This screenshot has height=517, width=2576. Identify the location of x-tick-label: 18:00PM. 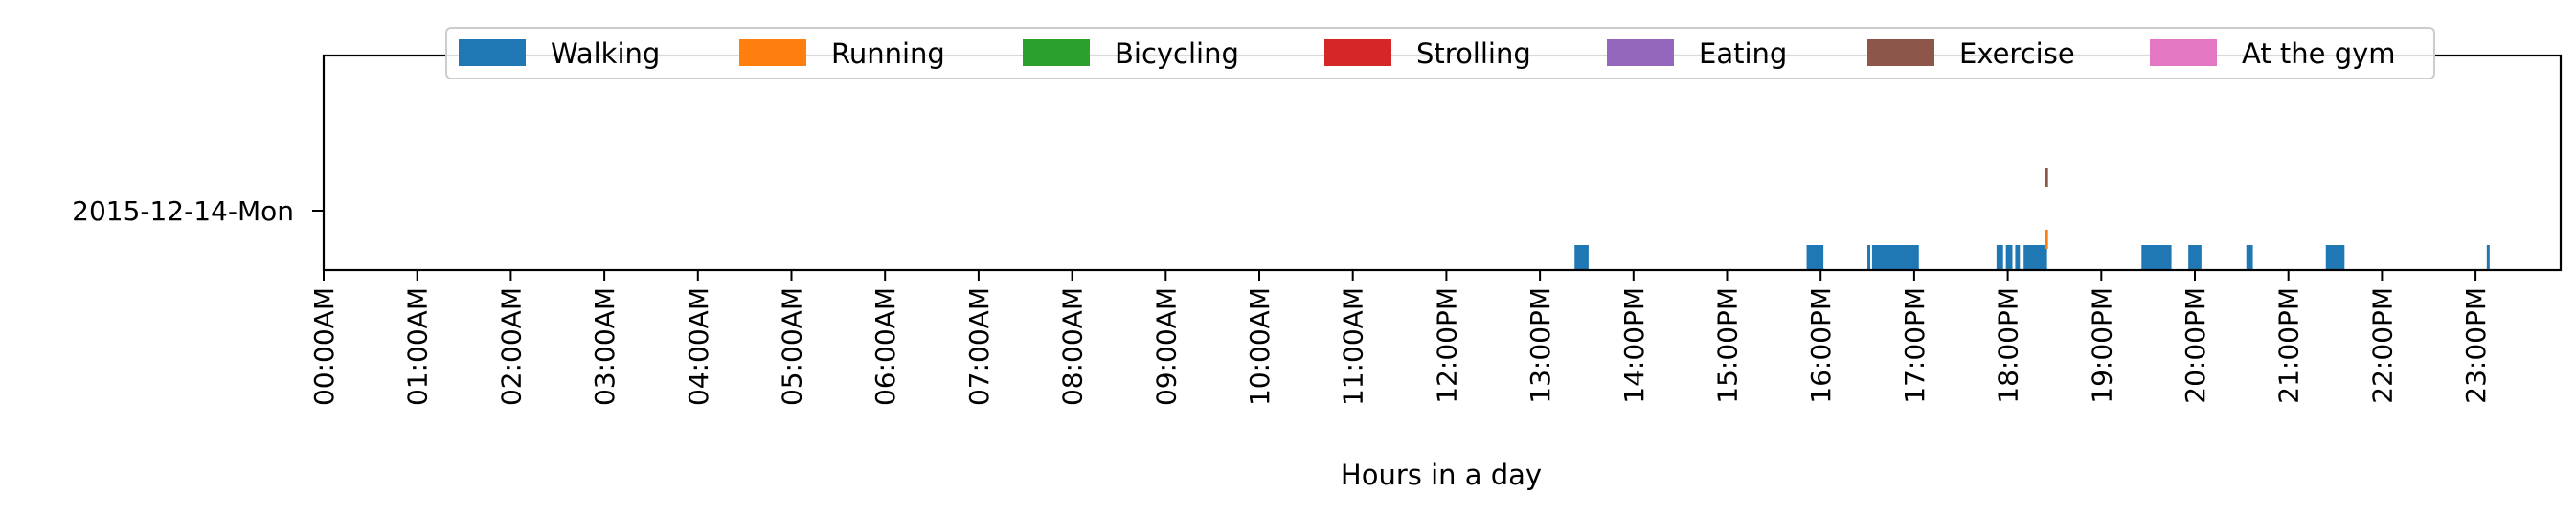
(2009, 345).